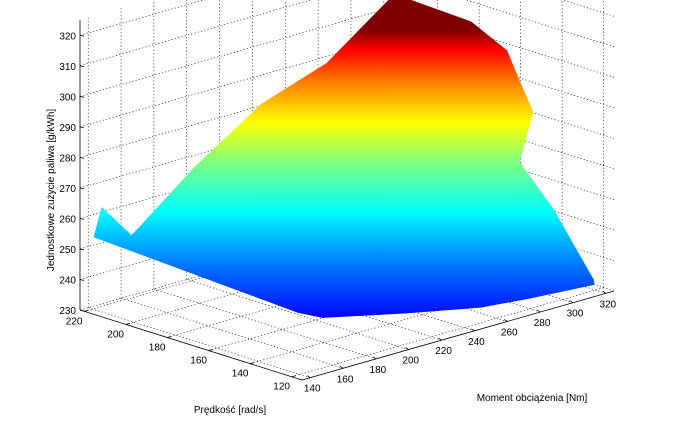 Image resolution: width=681 pixels, height=422 pixels. Describe the element at coordinates (476, 342) in the screenshot. I see `y-tick-label: 240` at that location.